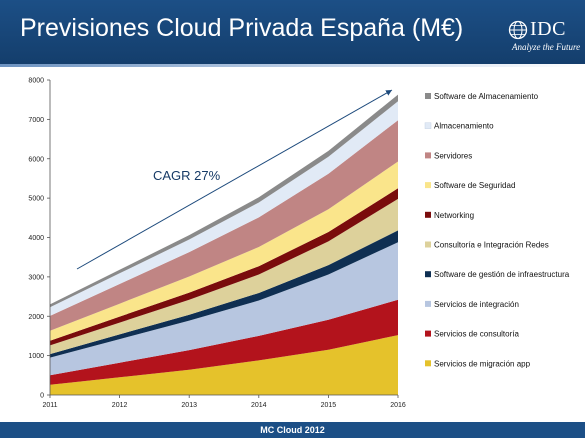 The height and width of the screenshot is (438, 585). What do you see at coordinates (42, 396) in the screenshot?
I see `y-tick-label: 0` at bounding box center [42, 396].